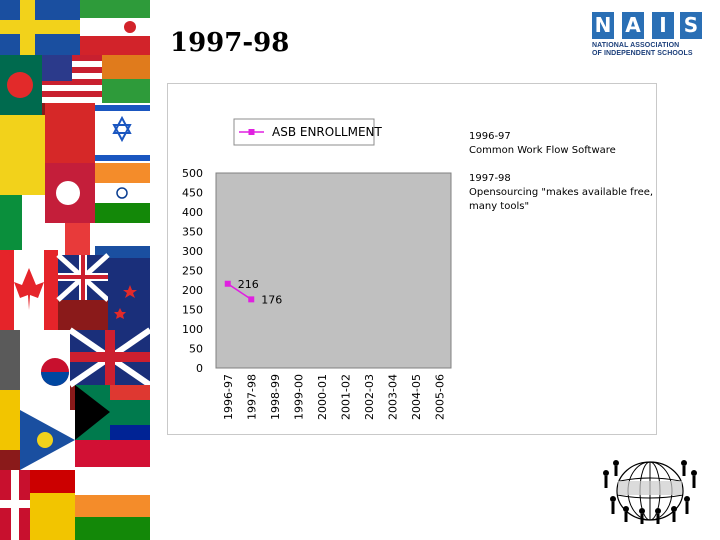 The height and width of the screenshot is (540, 720). Describe the element at coordinates (298, 397) in the screenshot. I see `x-tick-label: 1999-00` at that location.